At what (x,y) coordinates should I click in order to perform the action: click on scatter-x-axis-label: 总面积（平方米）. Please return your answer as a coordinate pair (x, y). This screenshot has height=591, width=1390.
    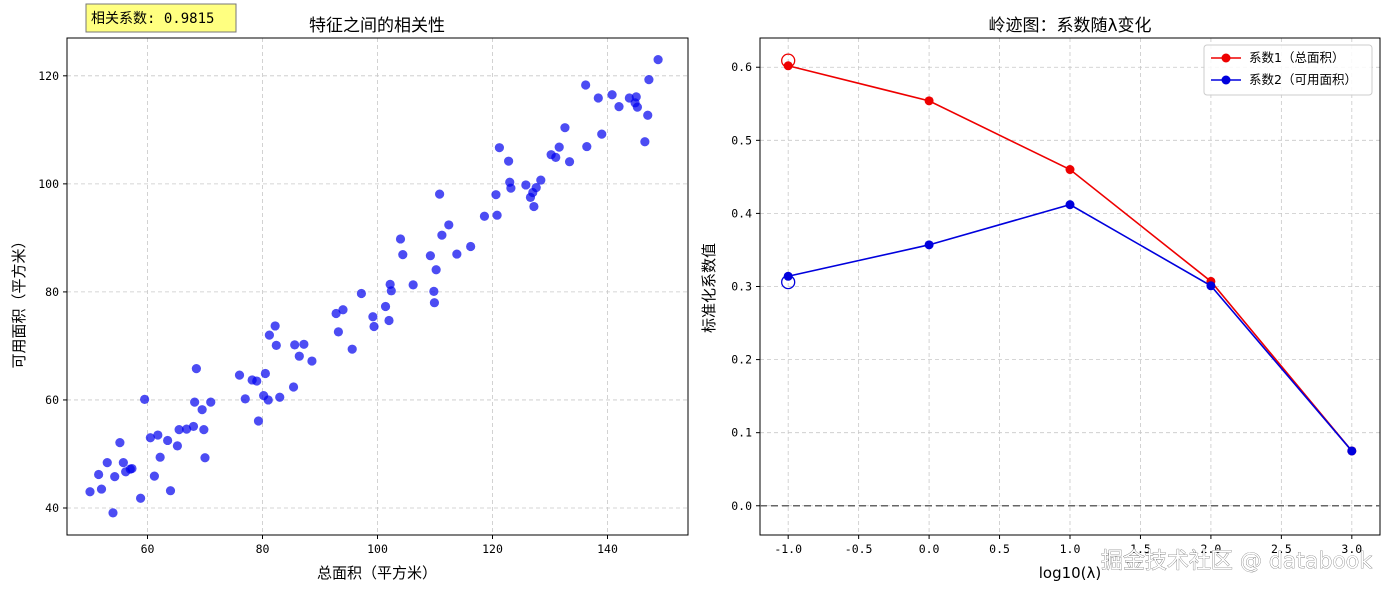
    Looking at the image, I should click on (377, 573).